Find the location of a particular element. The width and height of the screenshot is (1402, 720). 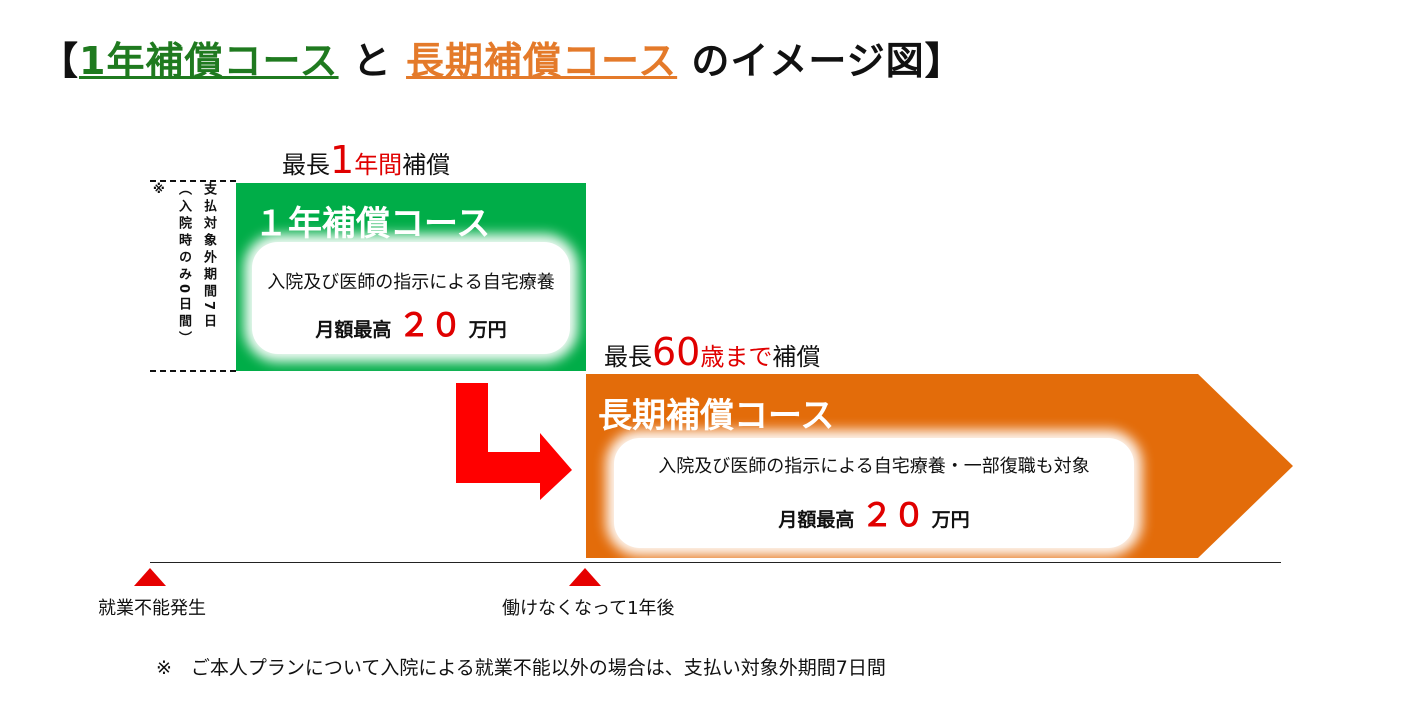

long-term-course-amount: 月額最高 ２０ 万円 is located at coordinates (874, 513).